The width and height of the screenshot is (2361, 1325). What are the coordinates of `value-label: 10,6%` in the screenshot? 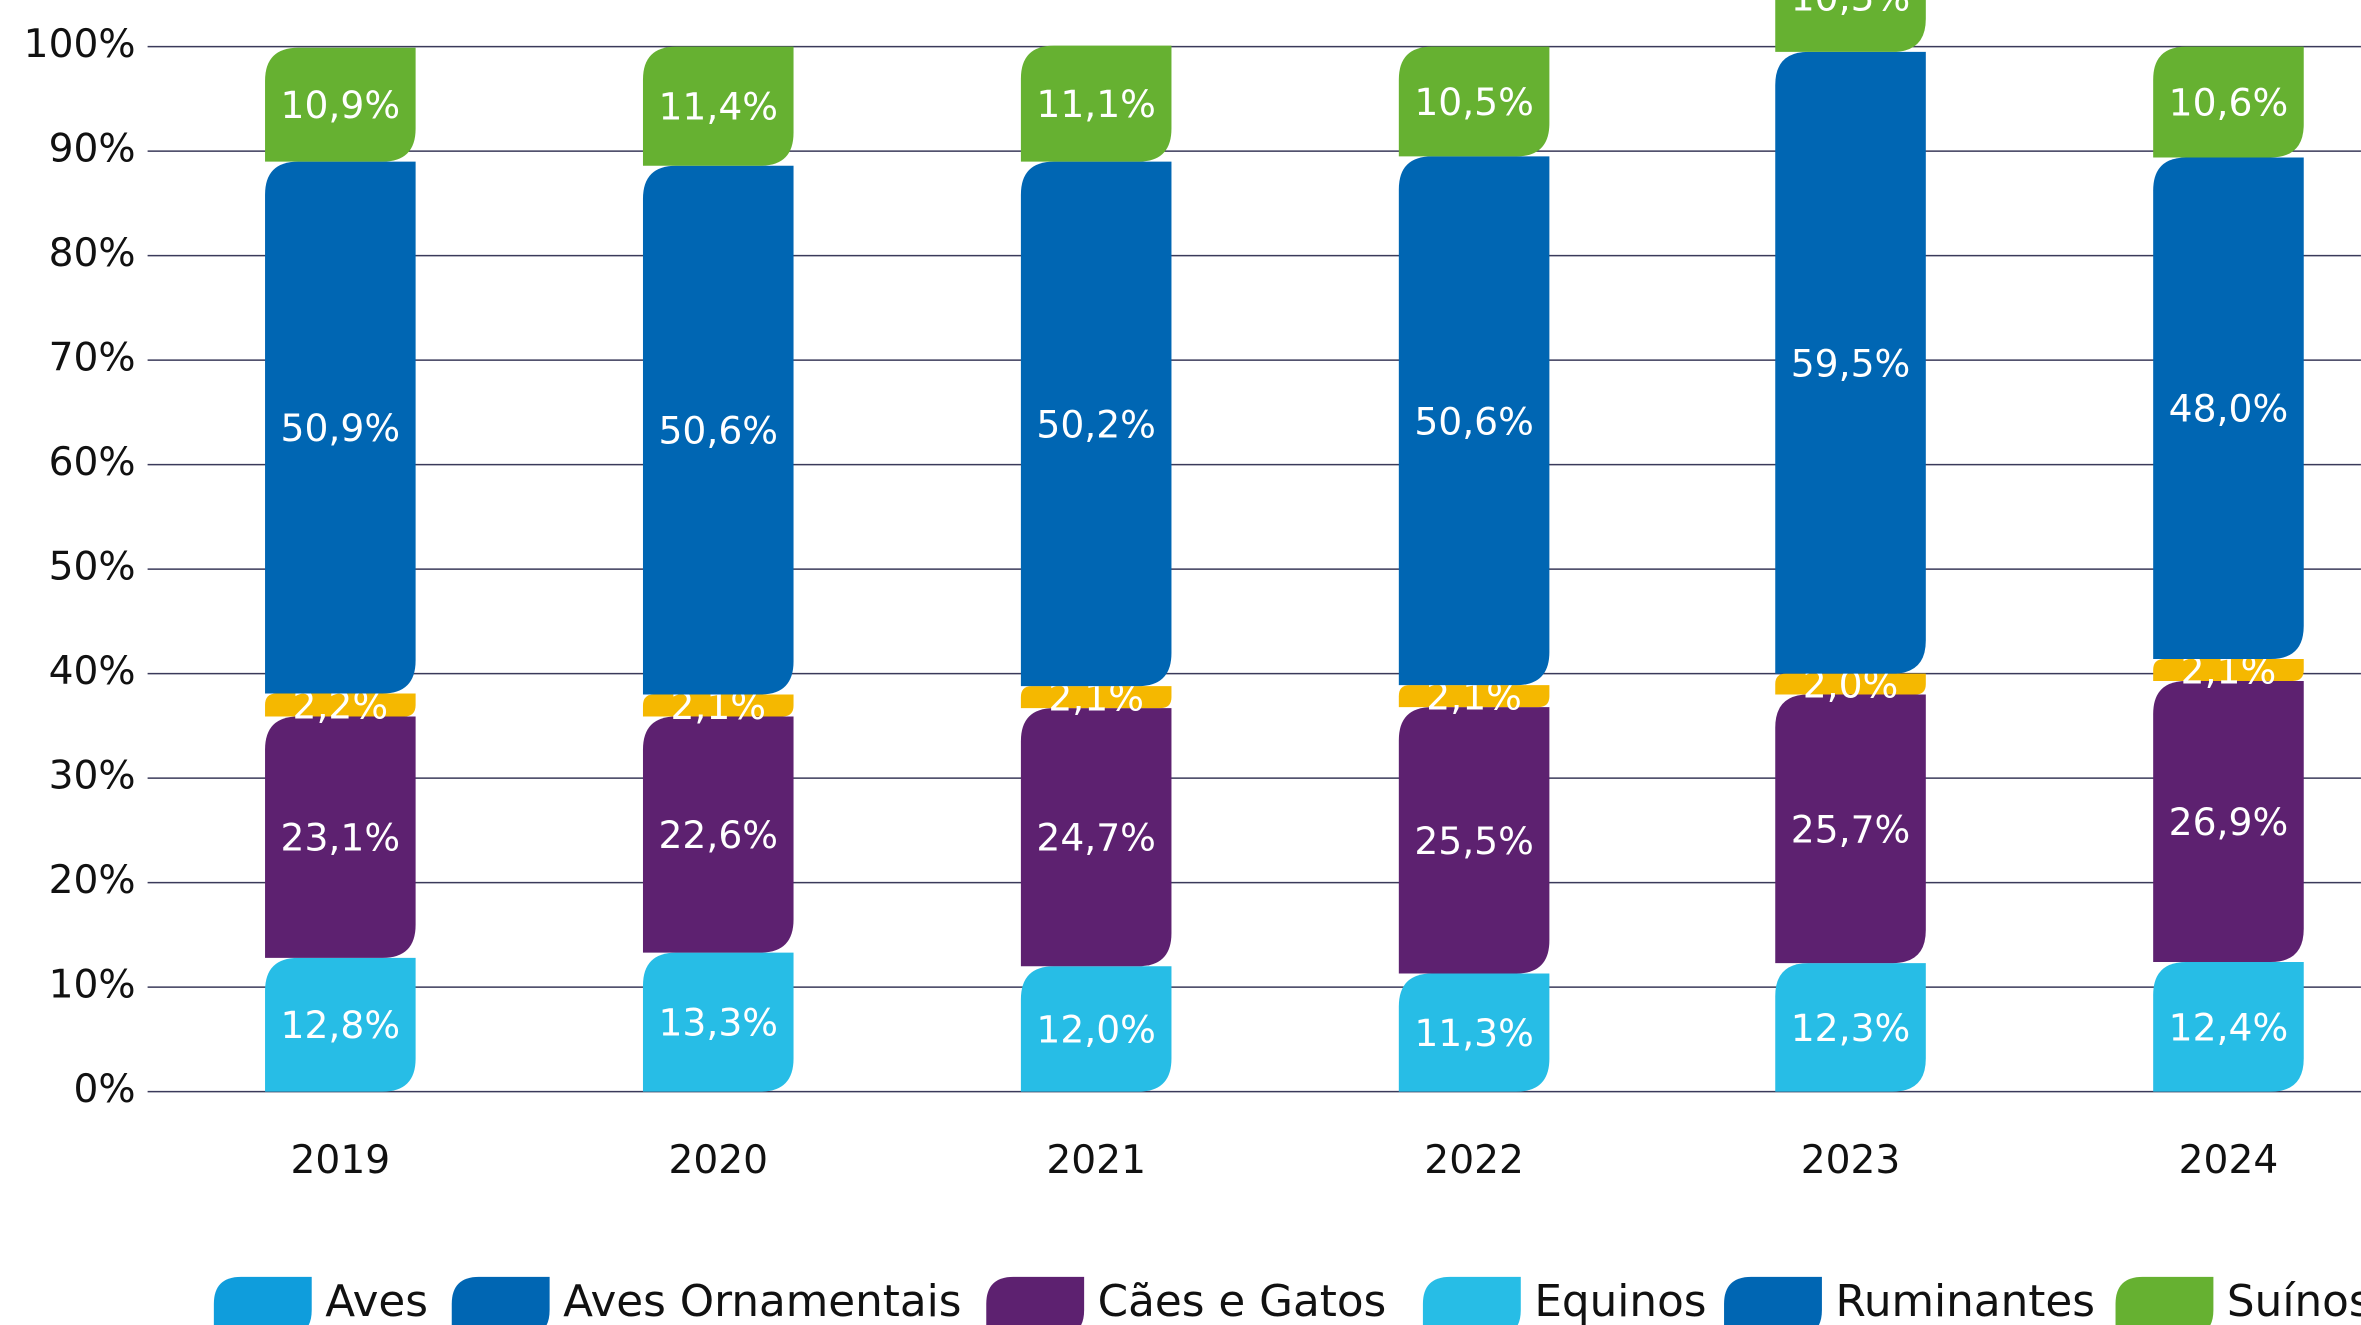 It's located at (2229, 103).